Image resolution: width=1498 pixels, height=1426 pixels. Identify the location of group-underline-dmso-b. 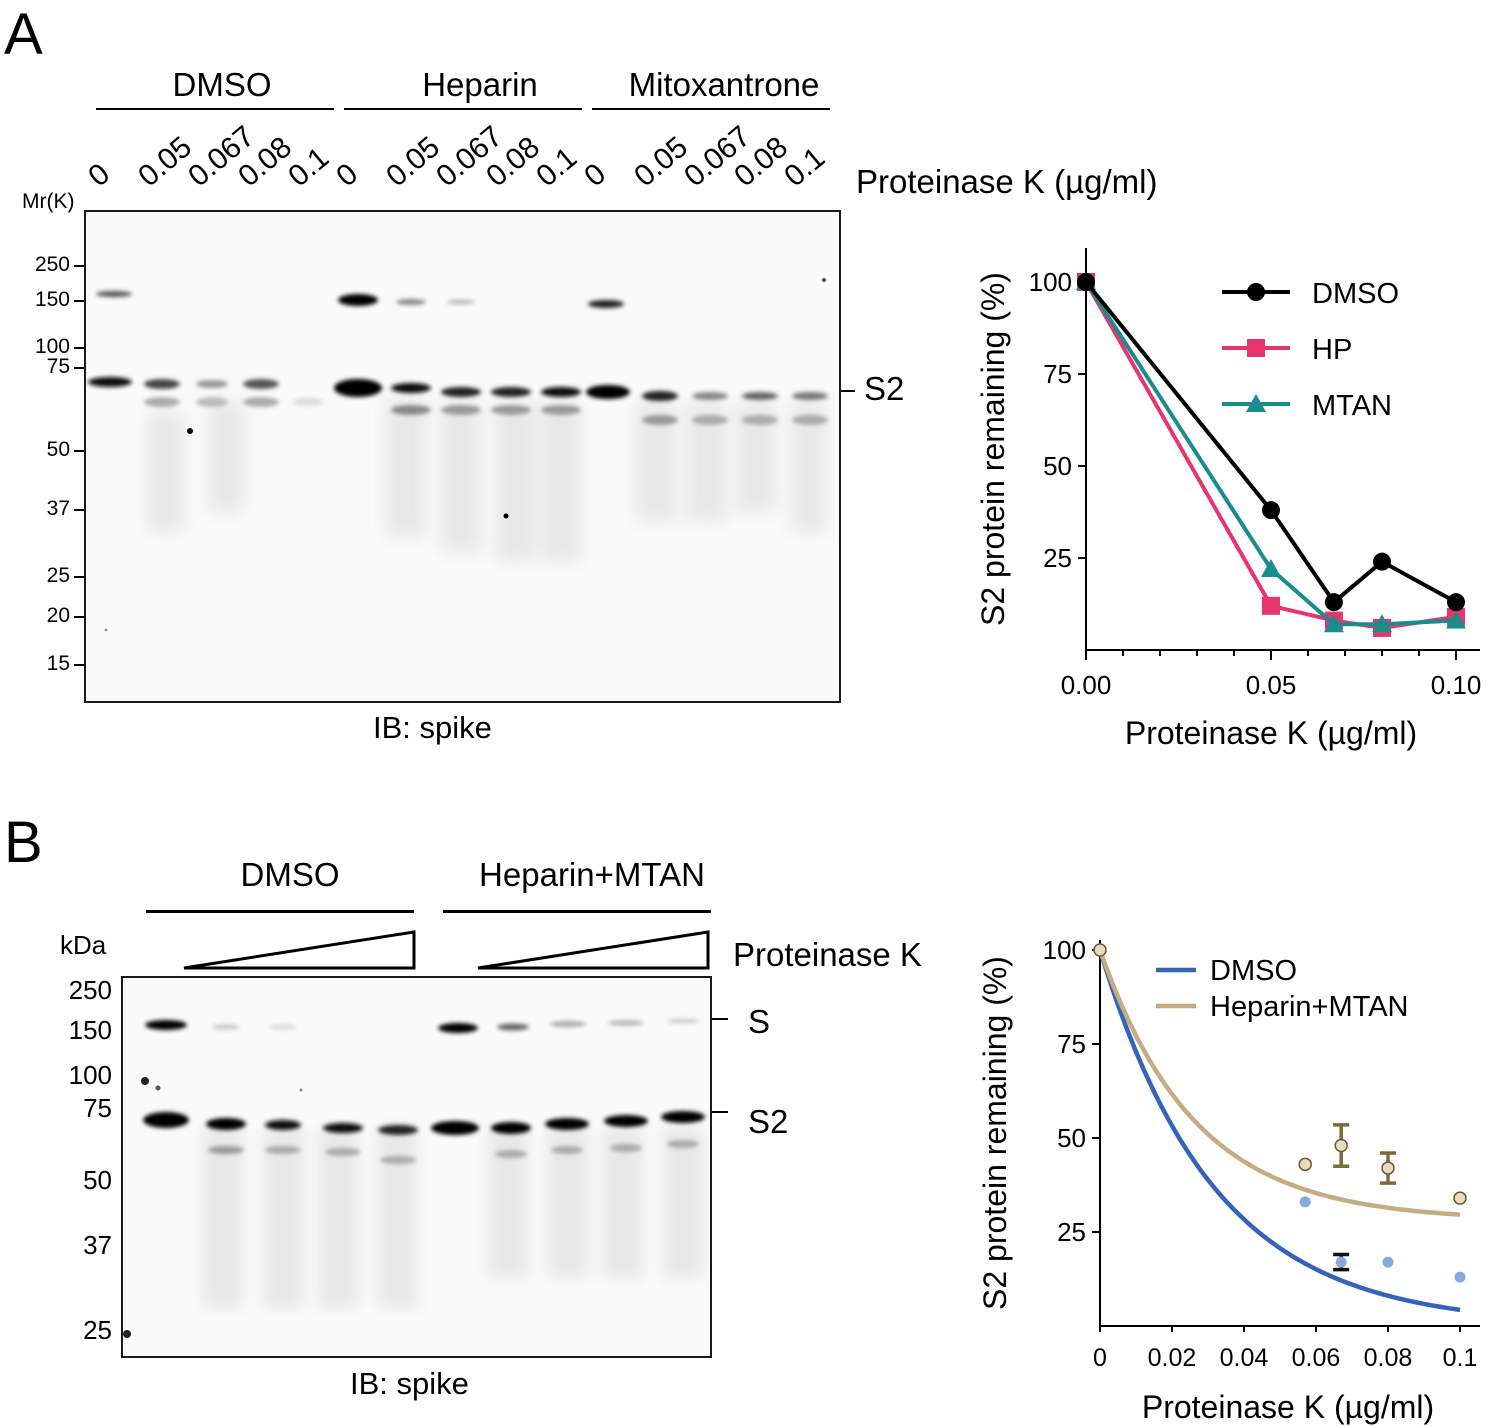
(280, 911).